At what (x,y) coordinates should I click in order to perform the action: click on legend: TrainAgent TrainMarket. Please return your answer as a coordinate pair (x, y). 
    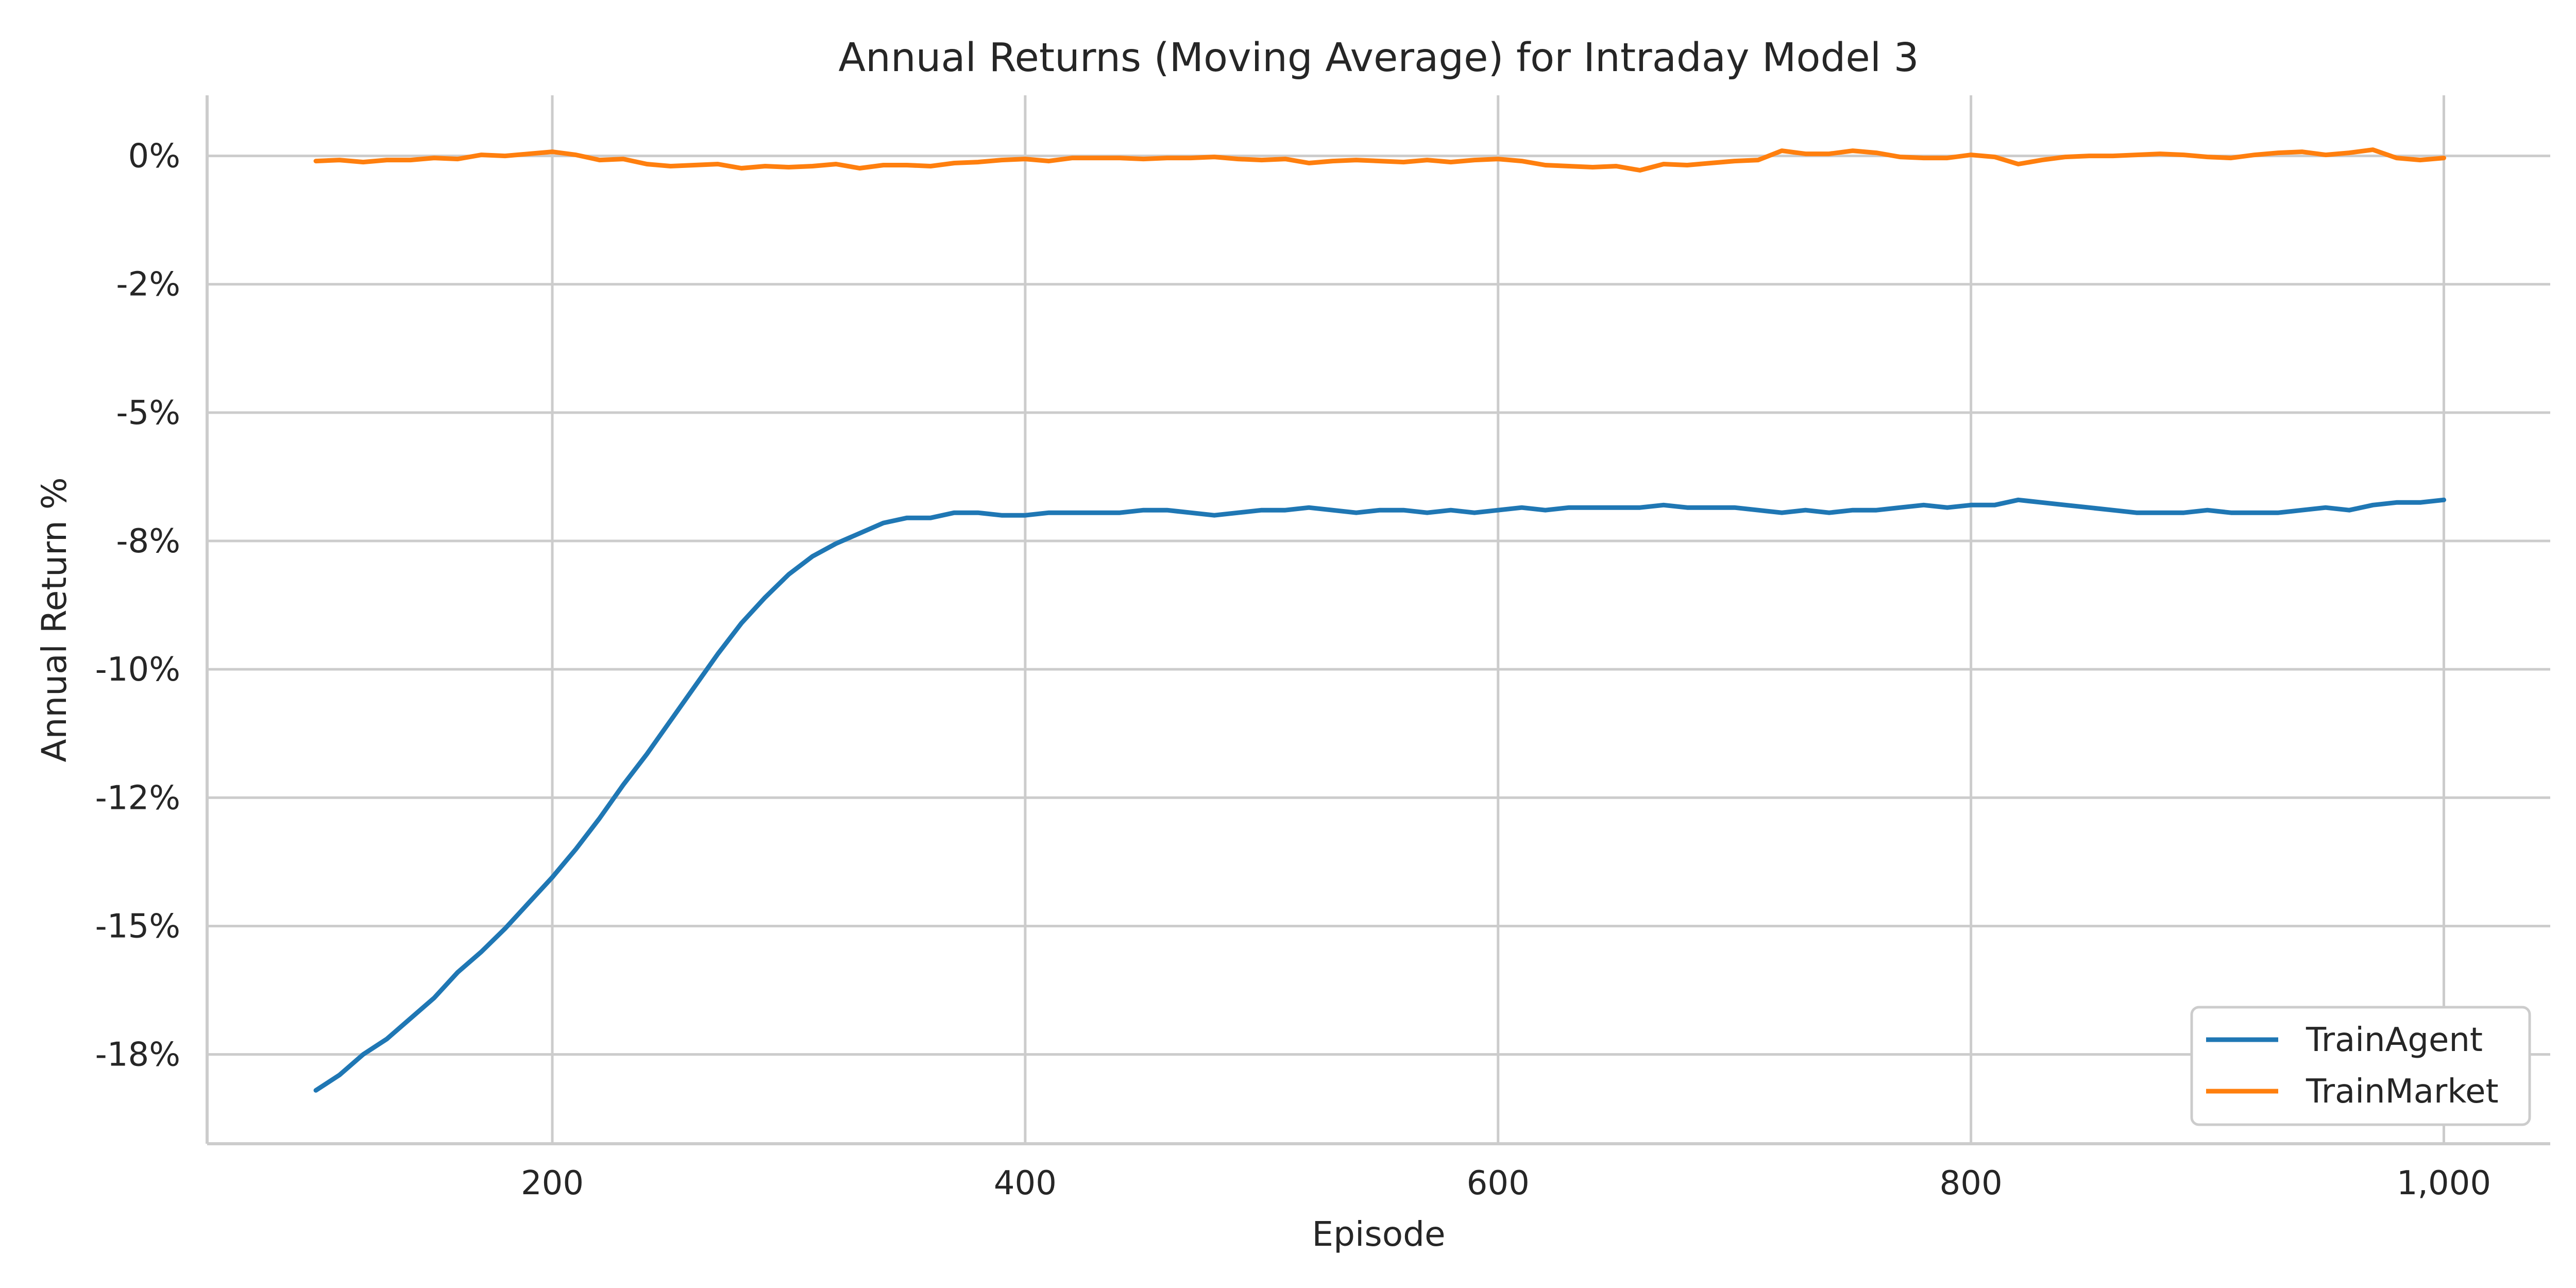
    Looking at the image, I should click on (2360, 1066).